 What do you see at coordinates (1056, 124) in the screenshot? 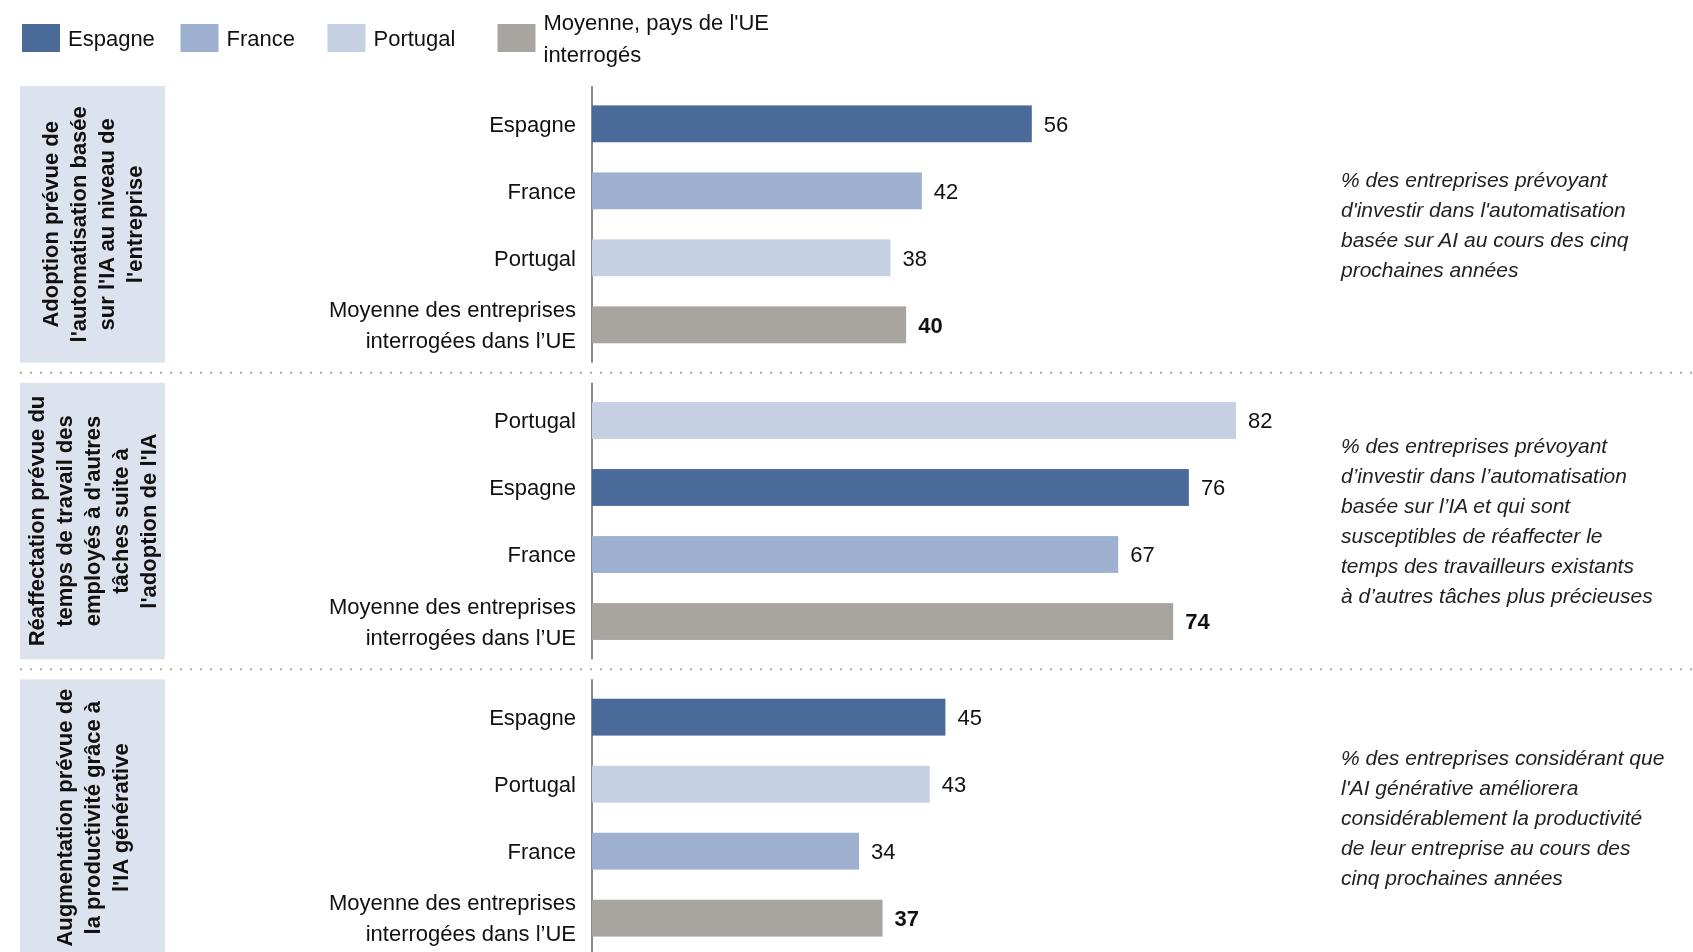
I see `data-label: 56` at bounding box center [1056, 124].